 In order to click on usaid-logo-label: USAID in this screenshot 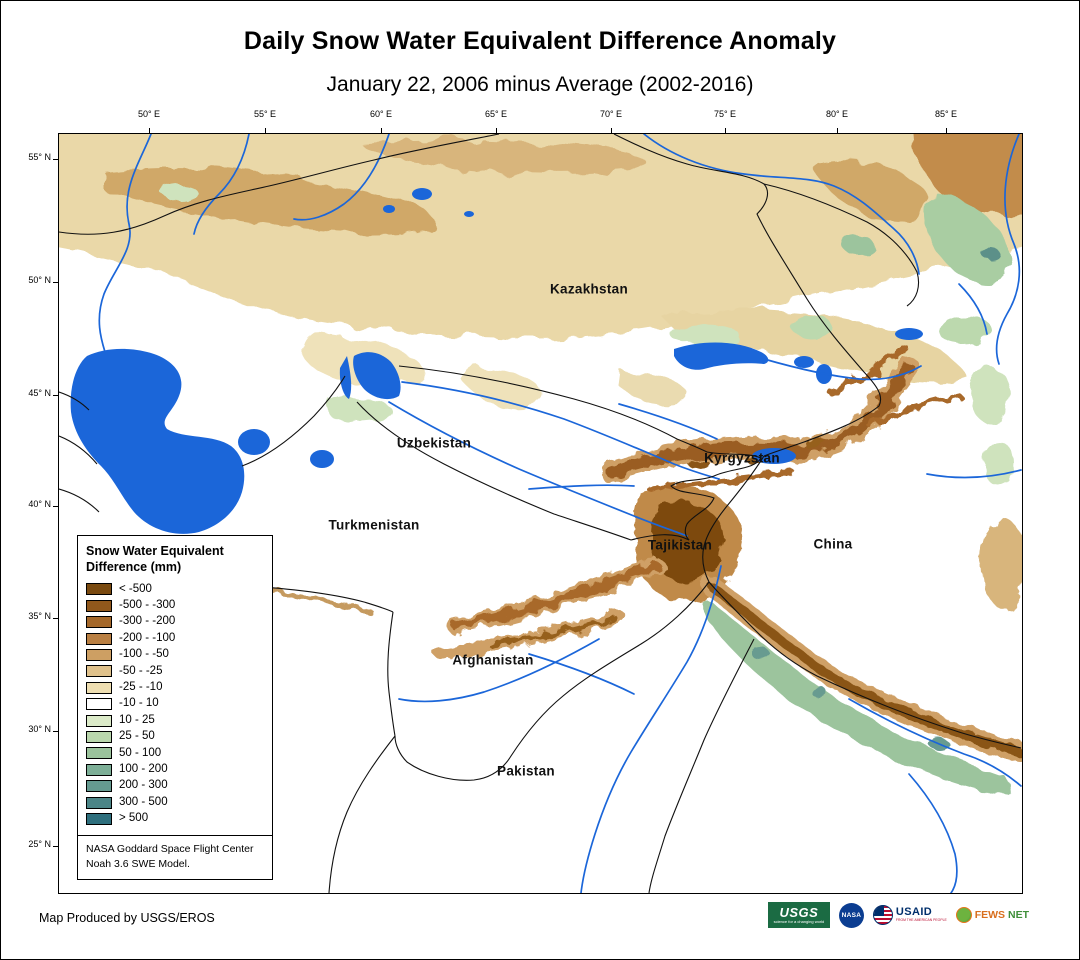, I will do `click(914, 912)`.